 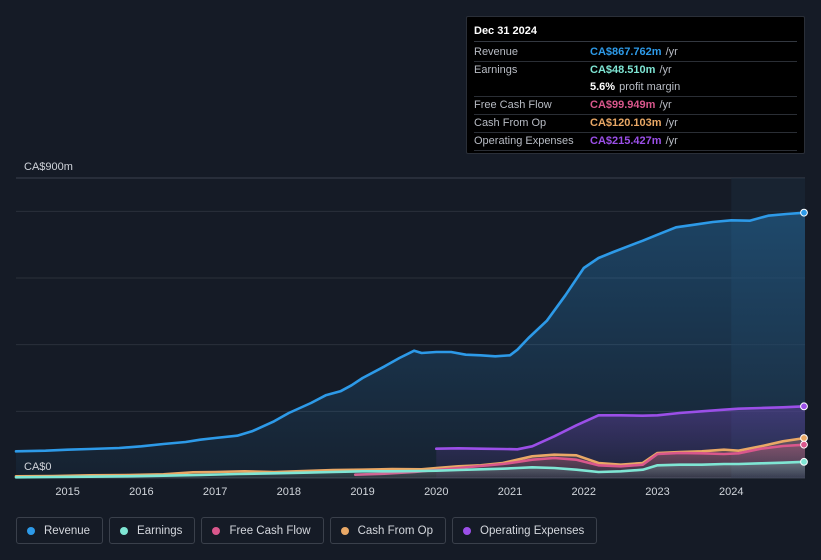 I want to click on legend-item-earnings: Earnings, so click(x=152, y=530).